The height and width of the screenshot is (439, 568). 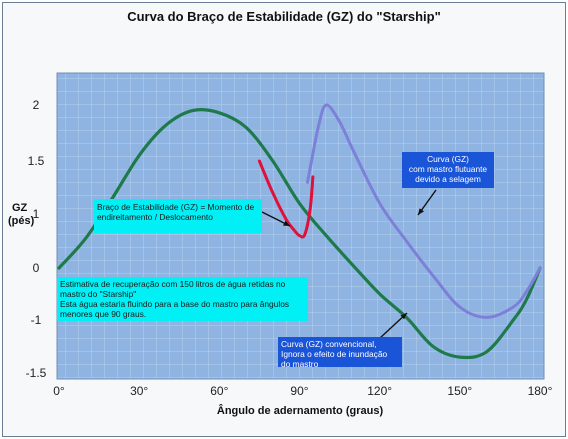 What do you see at coordinates (36, 268) in the screenshot?
I see `y-tick-label: 0` at bounding box center [36, 268].